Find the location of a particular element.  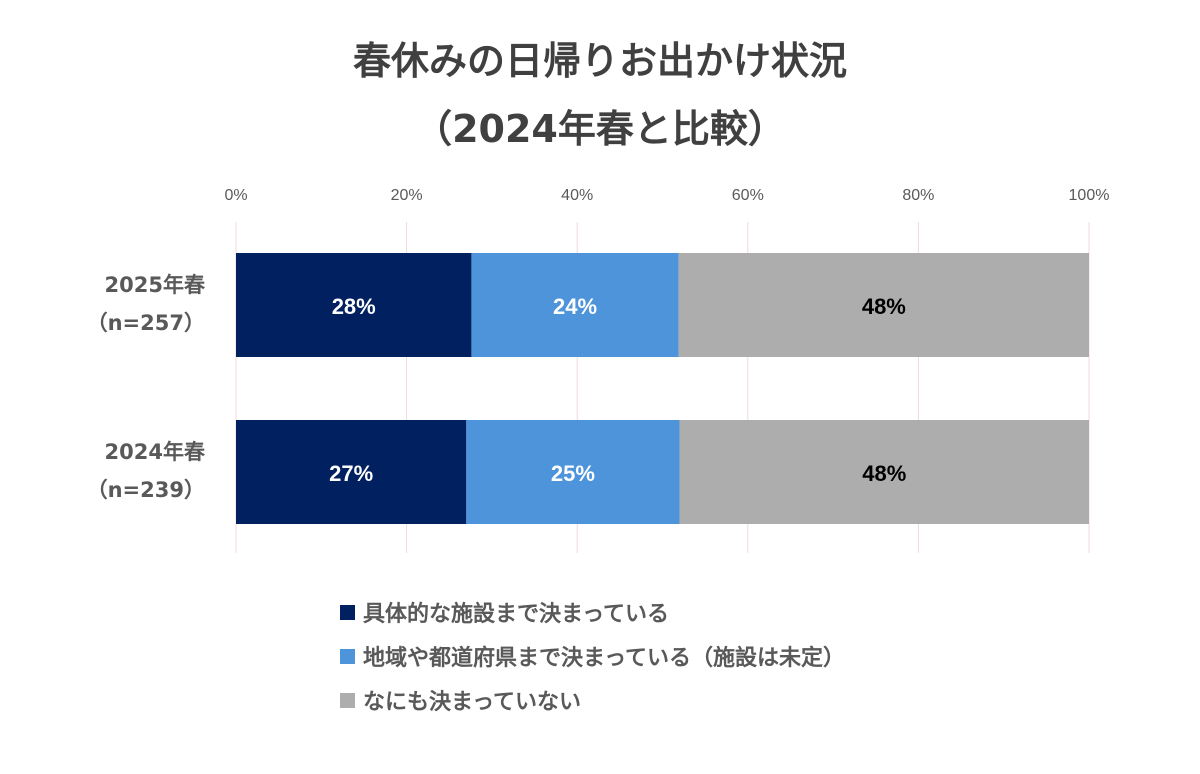

x-tick-label: 100% is located at coordinates (1089, 195).